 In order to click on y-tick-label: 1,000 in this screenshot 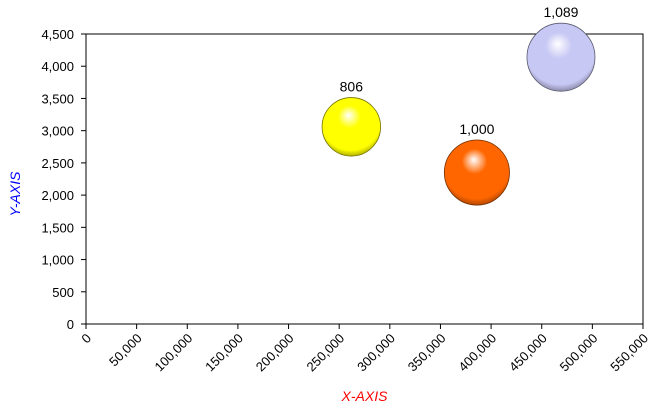, I will do `click(57, 260)`.